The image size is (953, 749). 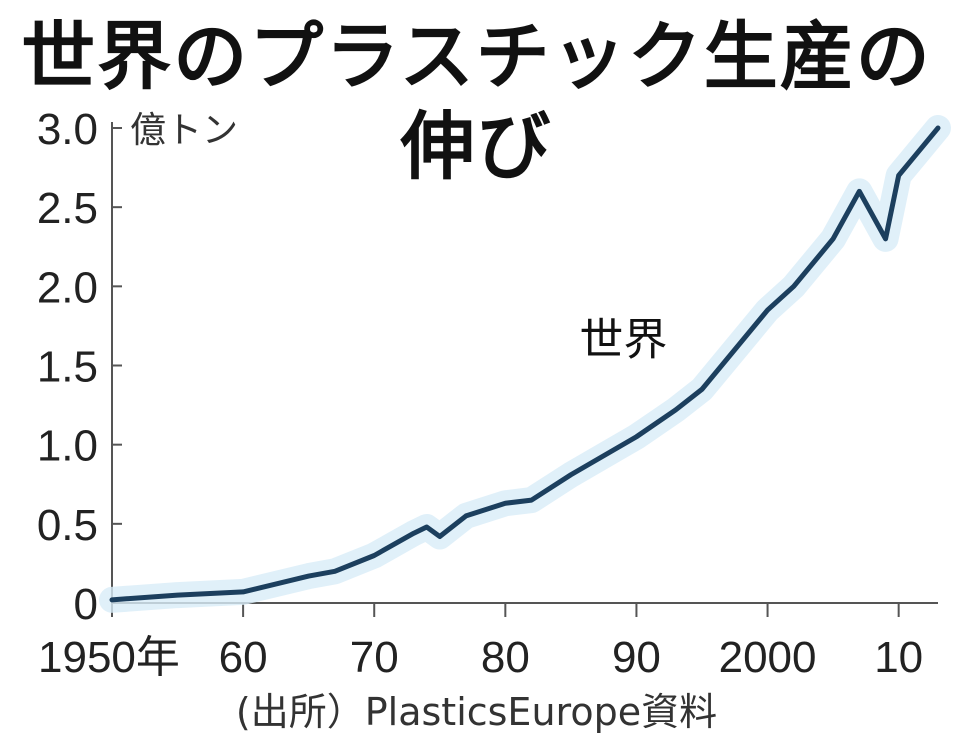 I want to click on y-tick-label: 2.5, so click(x=67, y=208).